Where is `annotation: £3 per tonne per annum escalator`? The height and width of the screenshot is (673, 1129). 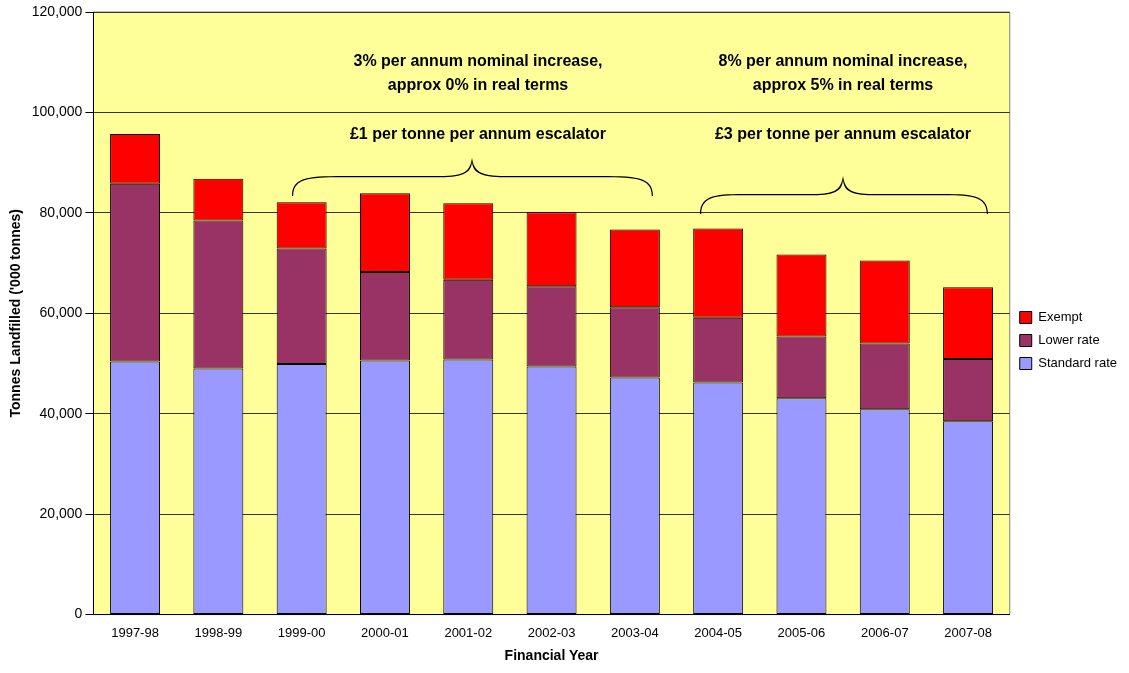 annotation: £3 per tonne per annum escalator is located at coordinates (843, 134).